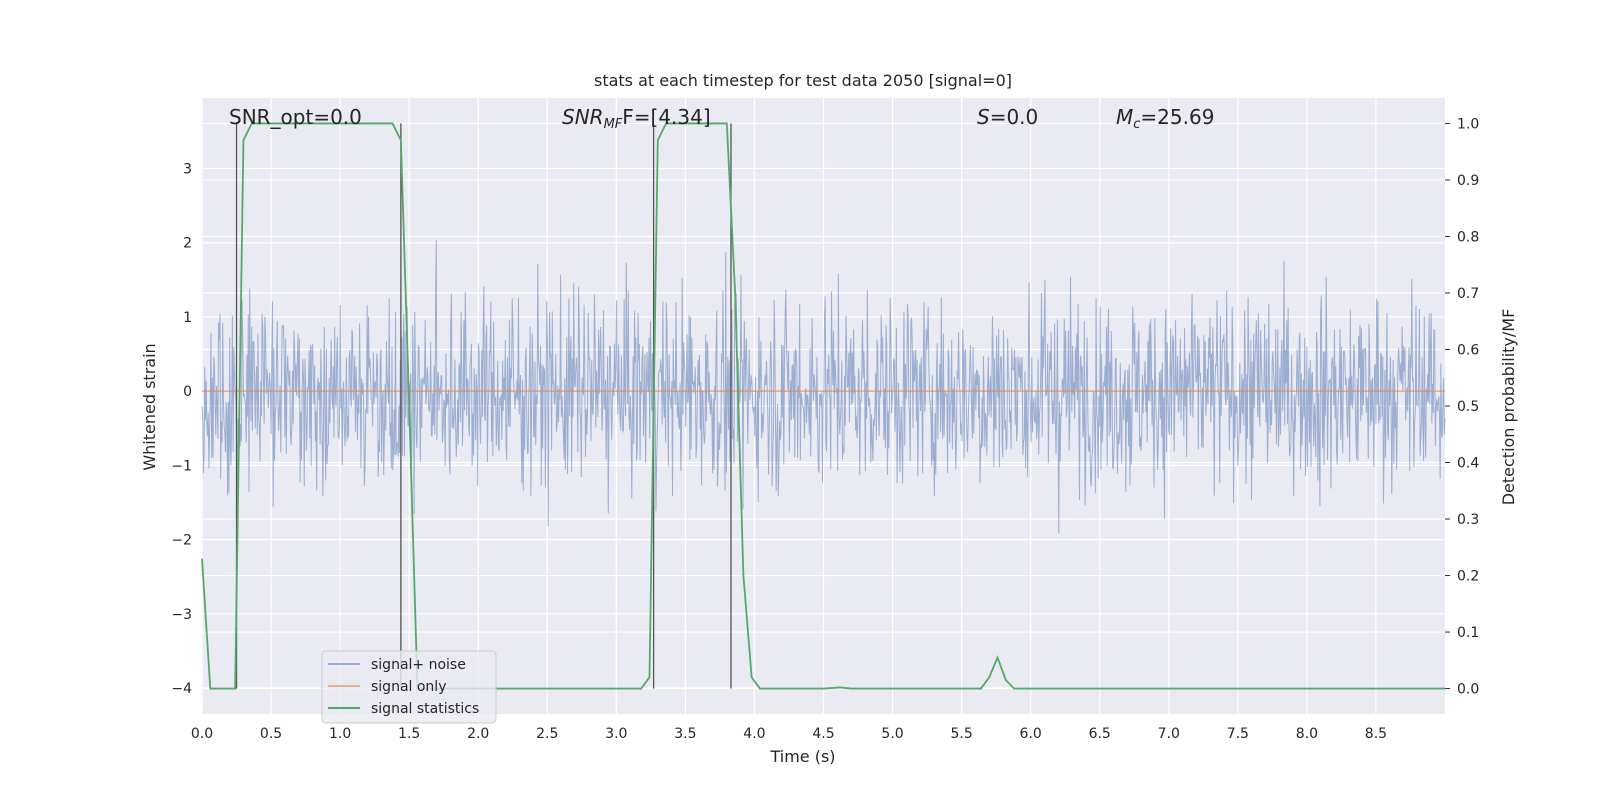 This screenshot has height=800, width=1600. Describe the element at coordinates (1468, 633) in the screenshot. I see `y-right-tick-label: 0.1` at that location.